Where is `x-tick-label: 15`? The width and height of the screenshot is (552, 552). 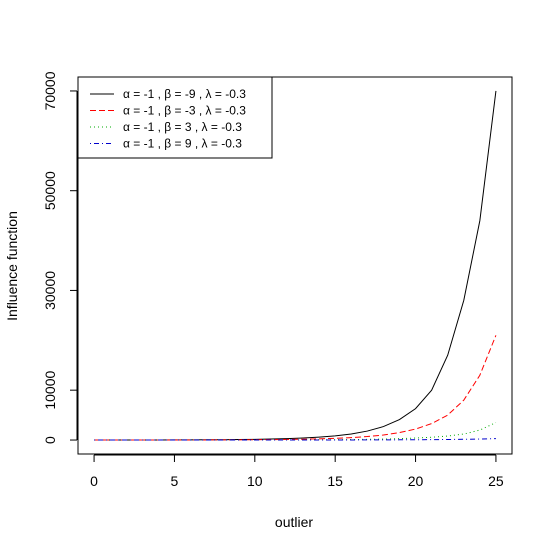
x-tick-label: 15 is located at coordinates (335, 481).